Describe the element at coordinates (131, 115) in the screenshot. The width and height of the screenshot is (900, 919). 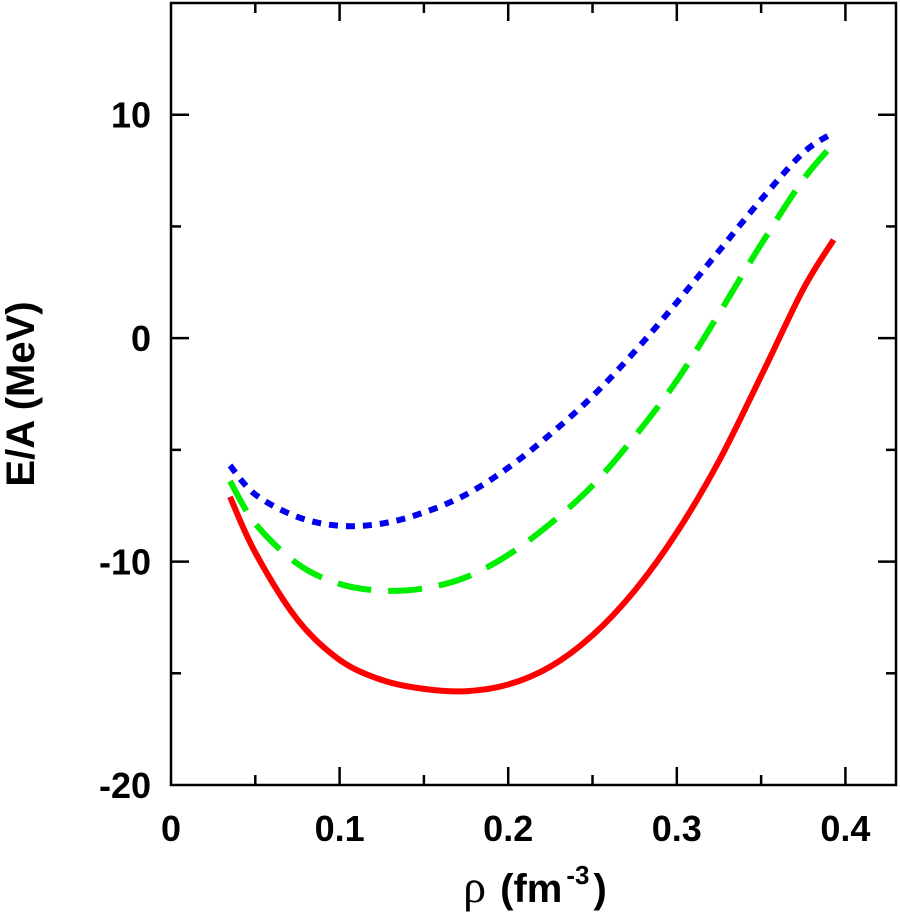
I see `y-tick-label: 10` at that location.